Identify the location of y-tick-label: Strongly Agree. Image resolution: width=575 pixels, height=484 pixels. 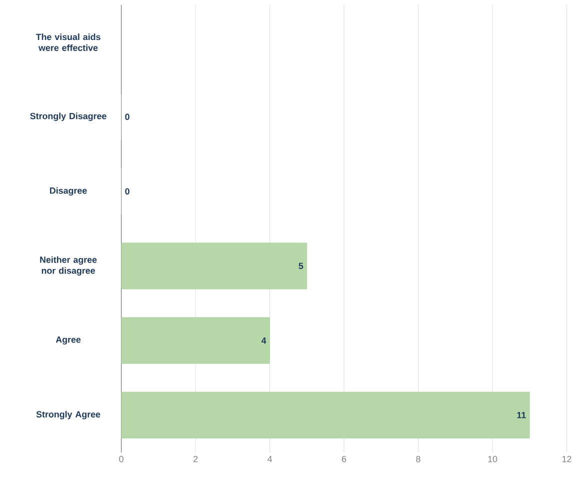
(68, 415).